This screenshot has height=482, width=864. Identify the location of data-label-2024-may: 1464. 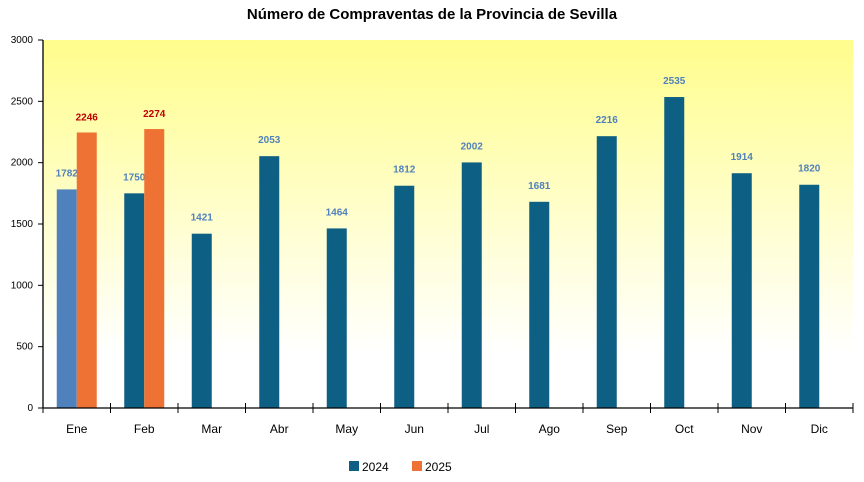
(337, 212).